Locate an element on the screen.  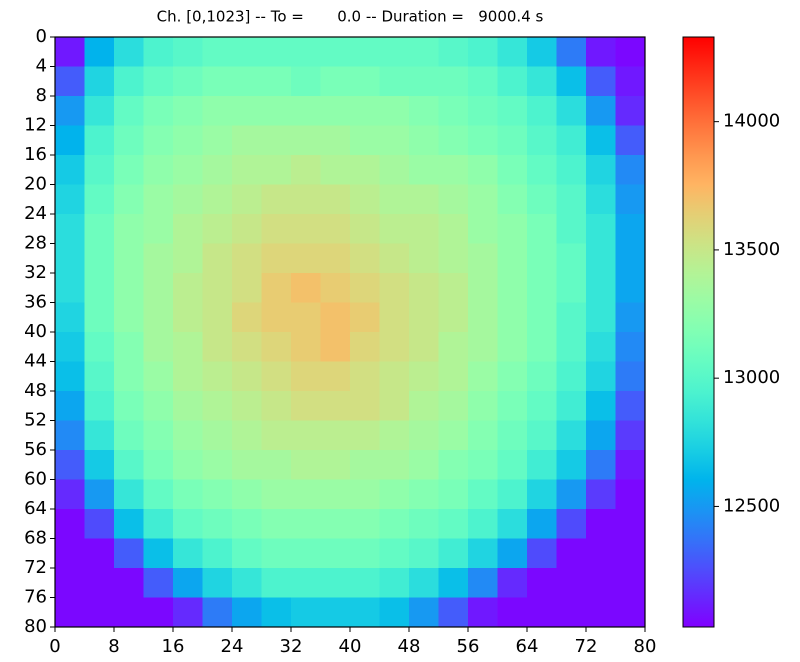
y-tick-label: 40 is located at coordinates (35, 331).